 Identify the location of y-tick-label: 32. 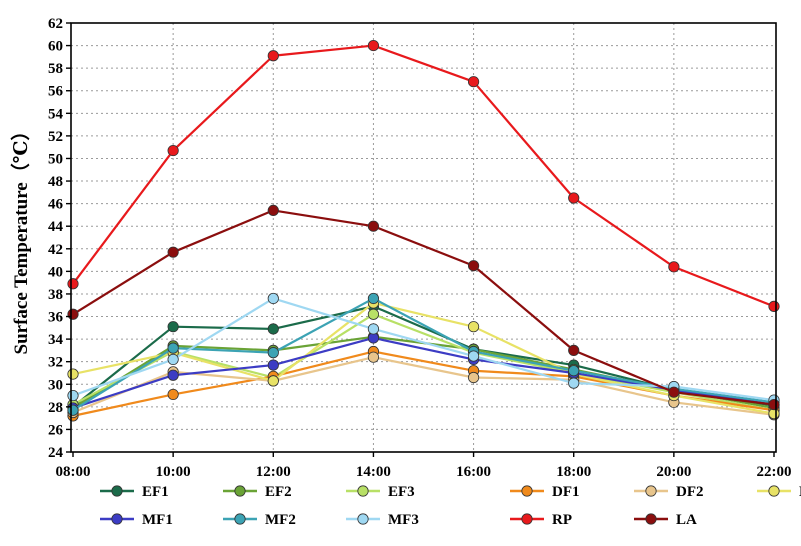
(55, 363).